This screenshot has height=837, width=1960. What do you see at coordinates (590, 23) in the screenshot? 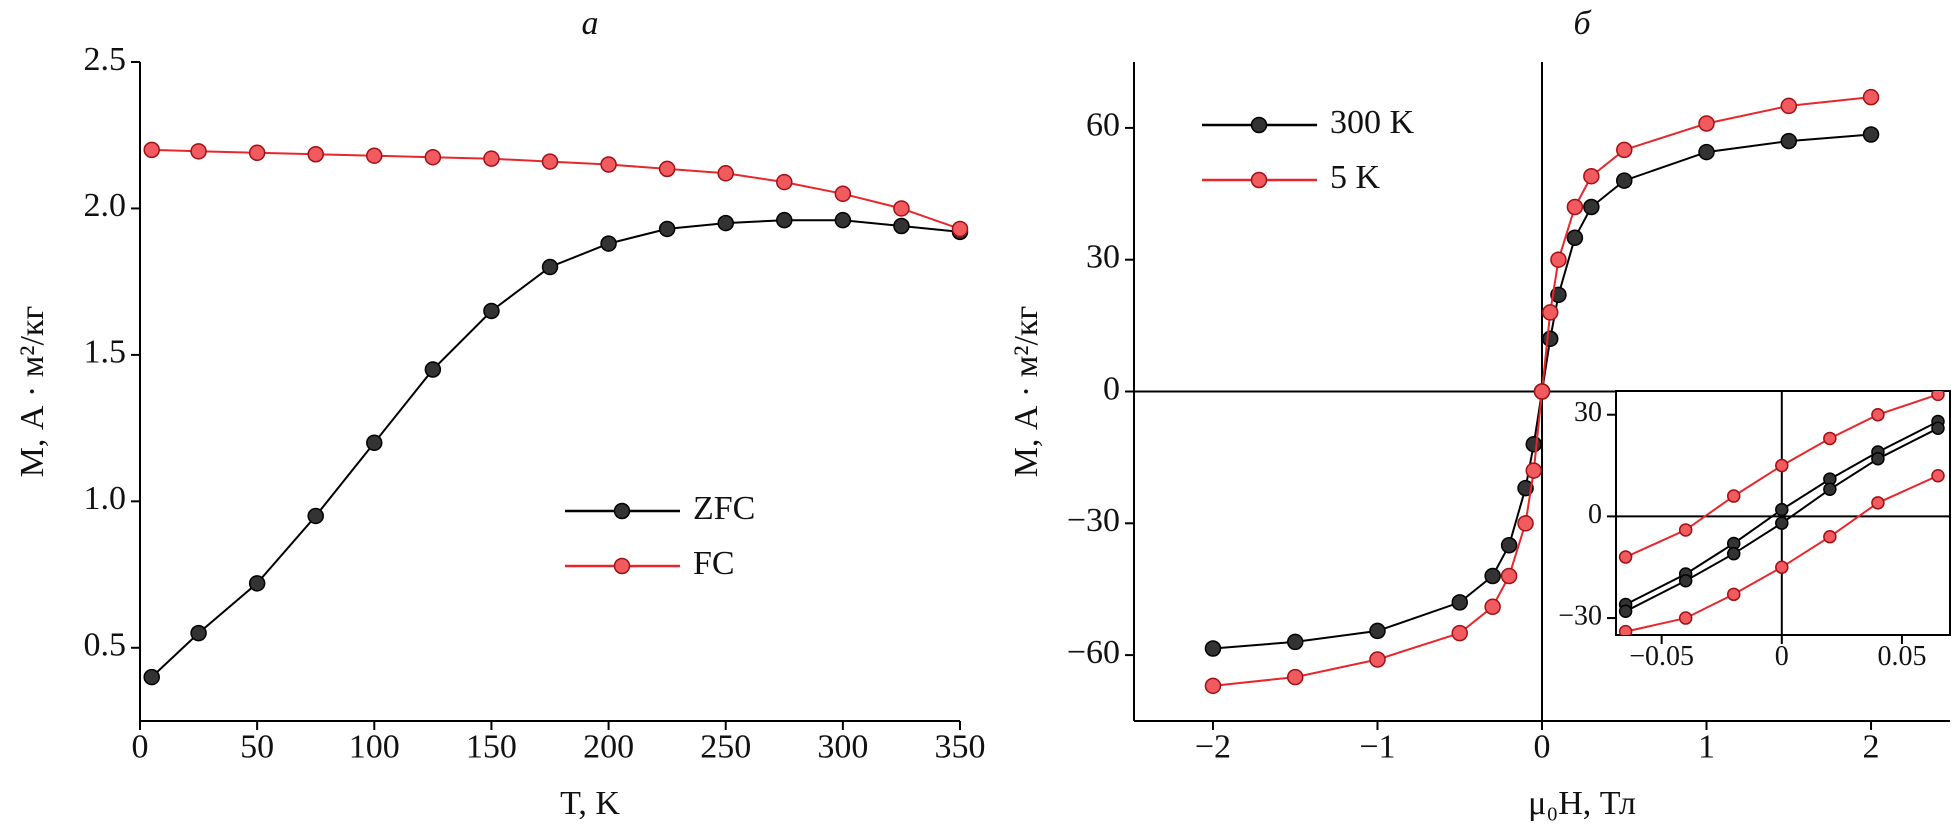
I see `chart-title: а` at bounding box center [590, 23].